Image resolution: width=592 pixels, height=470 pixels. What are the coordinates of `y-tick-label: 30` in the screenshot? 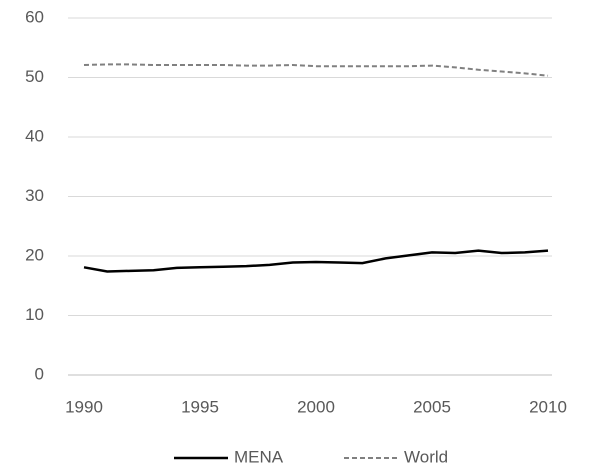 It's located at (34, 195).